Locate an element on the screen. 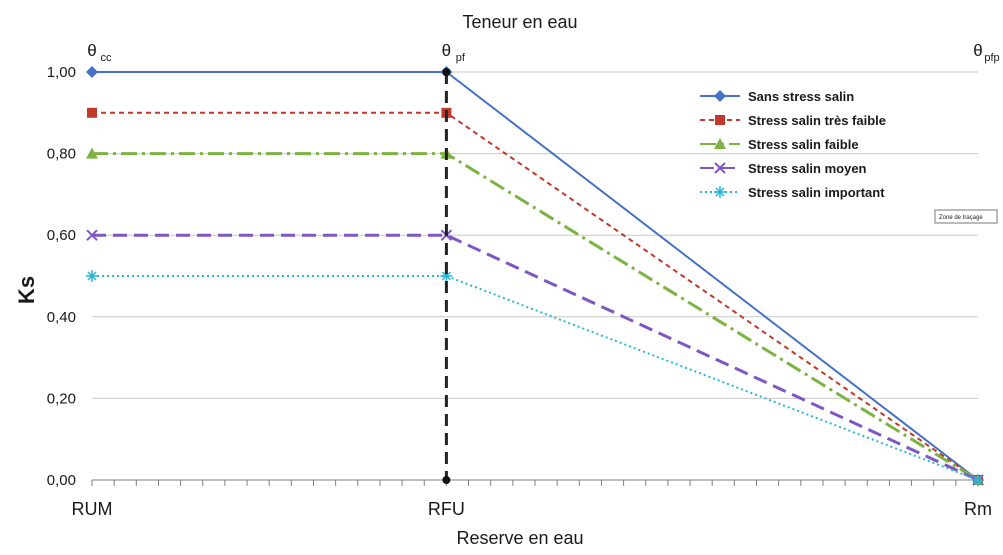  tooltip-box: Zone de traçage is located at coordinates (966, 216).